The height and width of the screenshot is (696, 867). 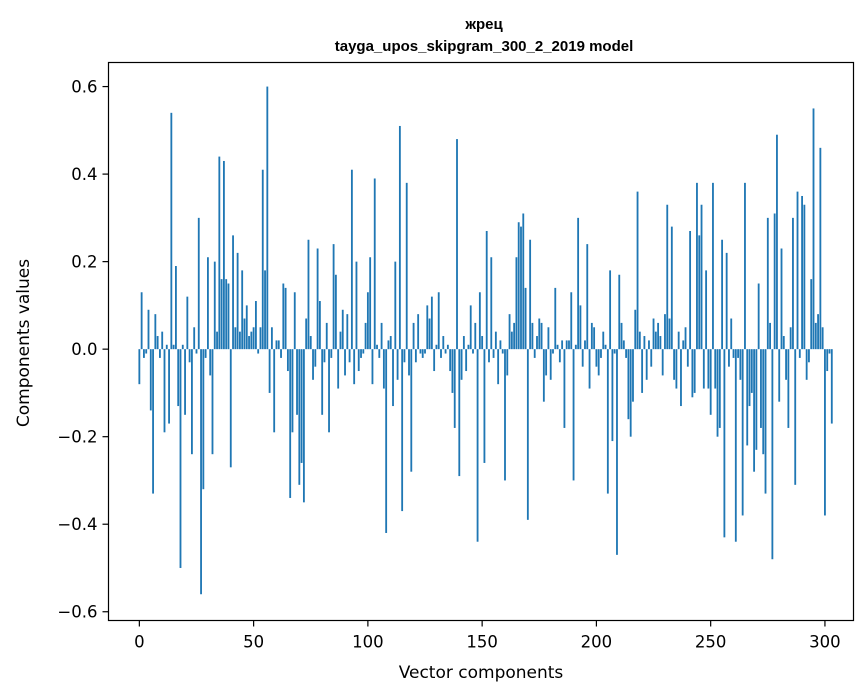 What do you see at coordinates (84, 174) in the screenshot?
I see `y-tick-label: 0.4` at bounding box center [84, 174].